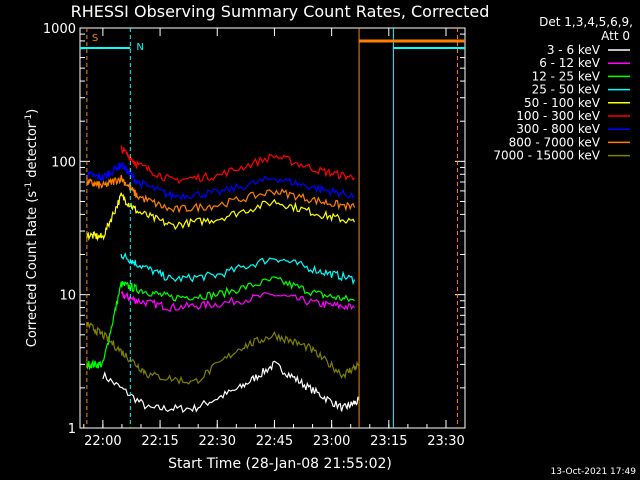  Describe the element at coordinates (574, 50) in the screenshot. I see `legend-label-0: 3 - 6 keV` at that location.